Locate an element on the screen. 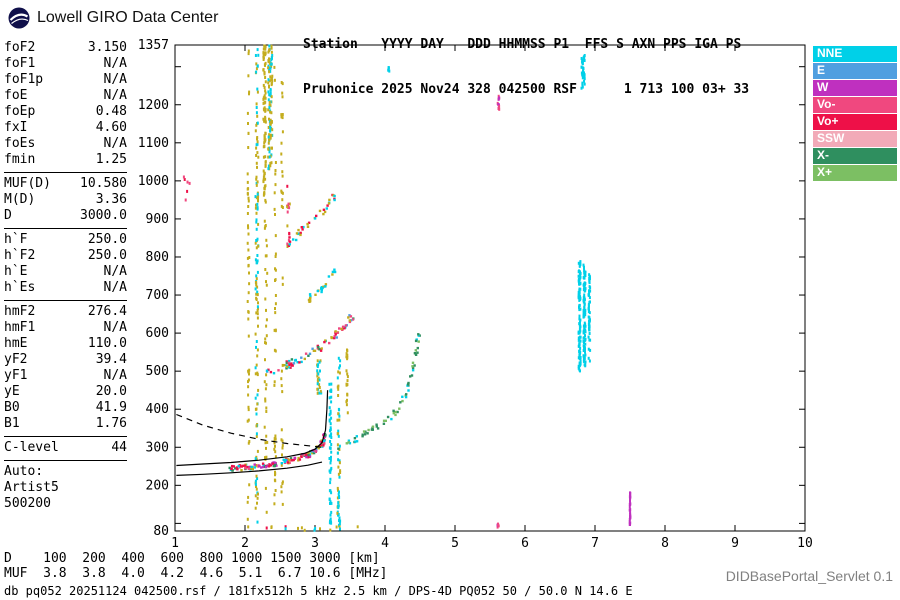 Image resolution: width=900 pixels, height=600 pixels. readout-label: hmE is located at coordinates (16, 343).